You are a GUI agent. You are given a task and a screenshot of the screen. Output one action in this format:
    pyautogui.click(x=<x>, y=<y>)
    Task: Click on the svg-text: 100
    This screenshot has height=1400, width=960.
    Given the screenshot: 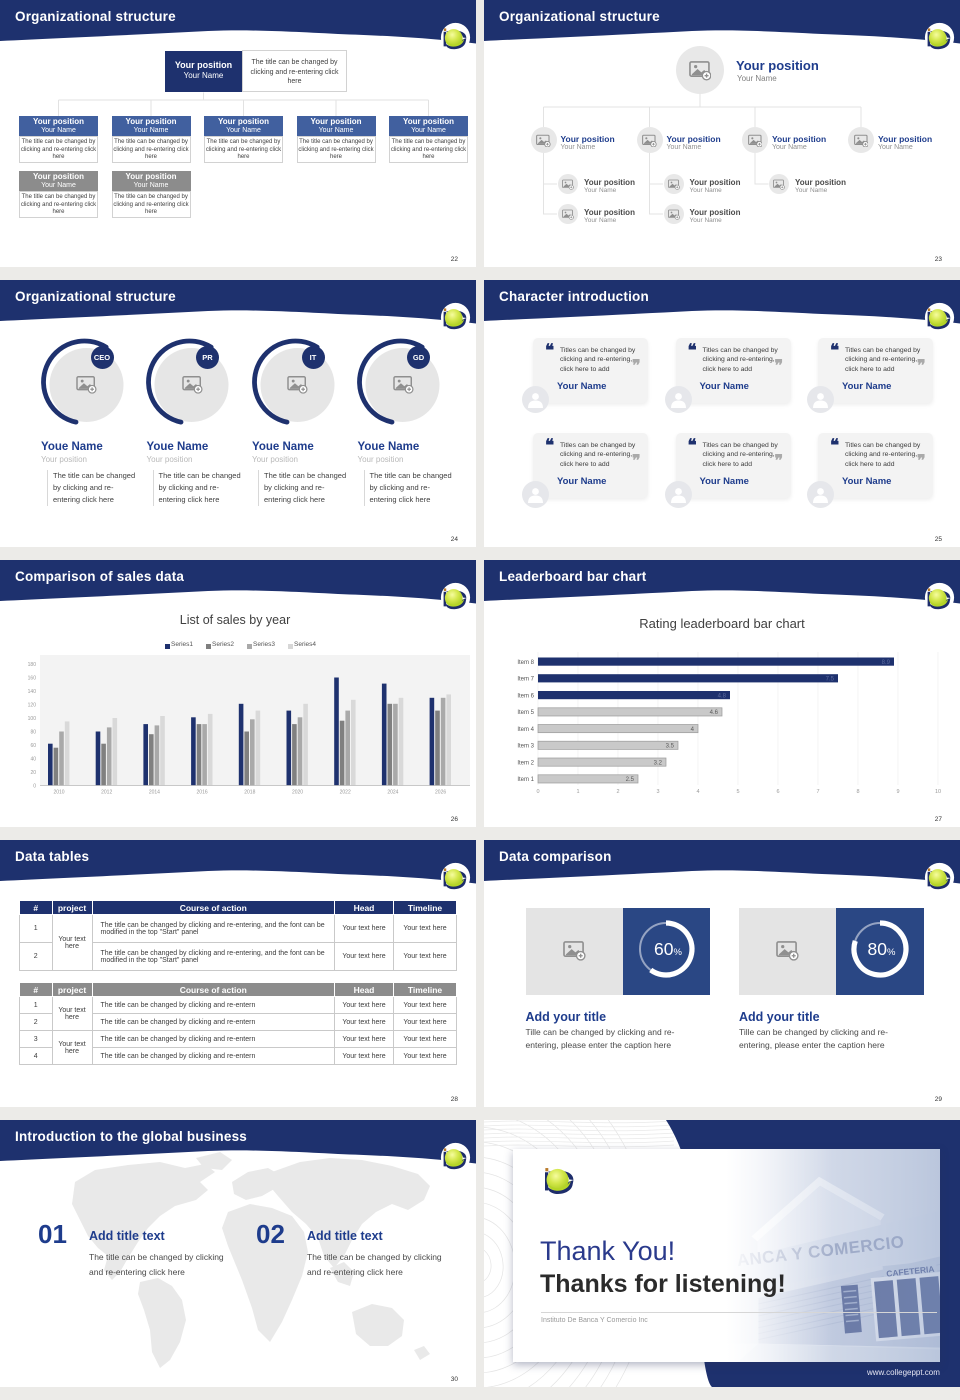 What is the action you would take?
    pyautogui.click(x=32, y=719)
    